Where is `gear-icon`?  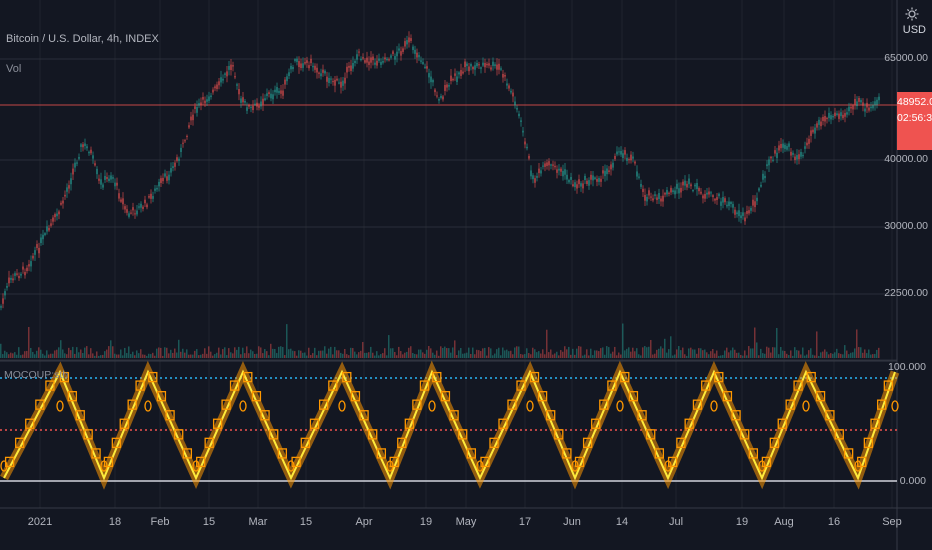
gear-icon is located at coordinates (912, 14).